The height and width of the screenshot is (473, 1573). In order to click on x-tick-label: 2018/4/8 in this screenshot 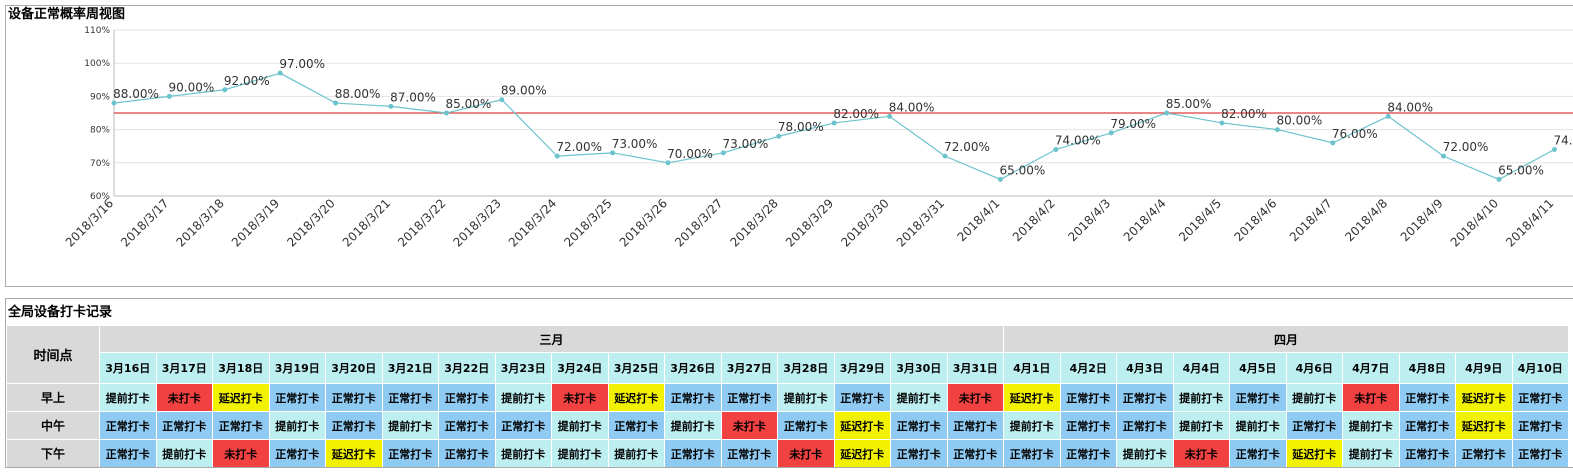, I will do `click(1366, 220)`.